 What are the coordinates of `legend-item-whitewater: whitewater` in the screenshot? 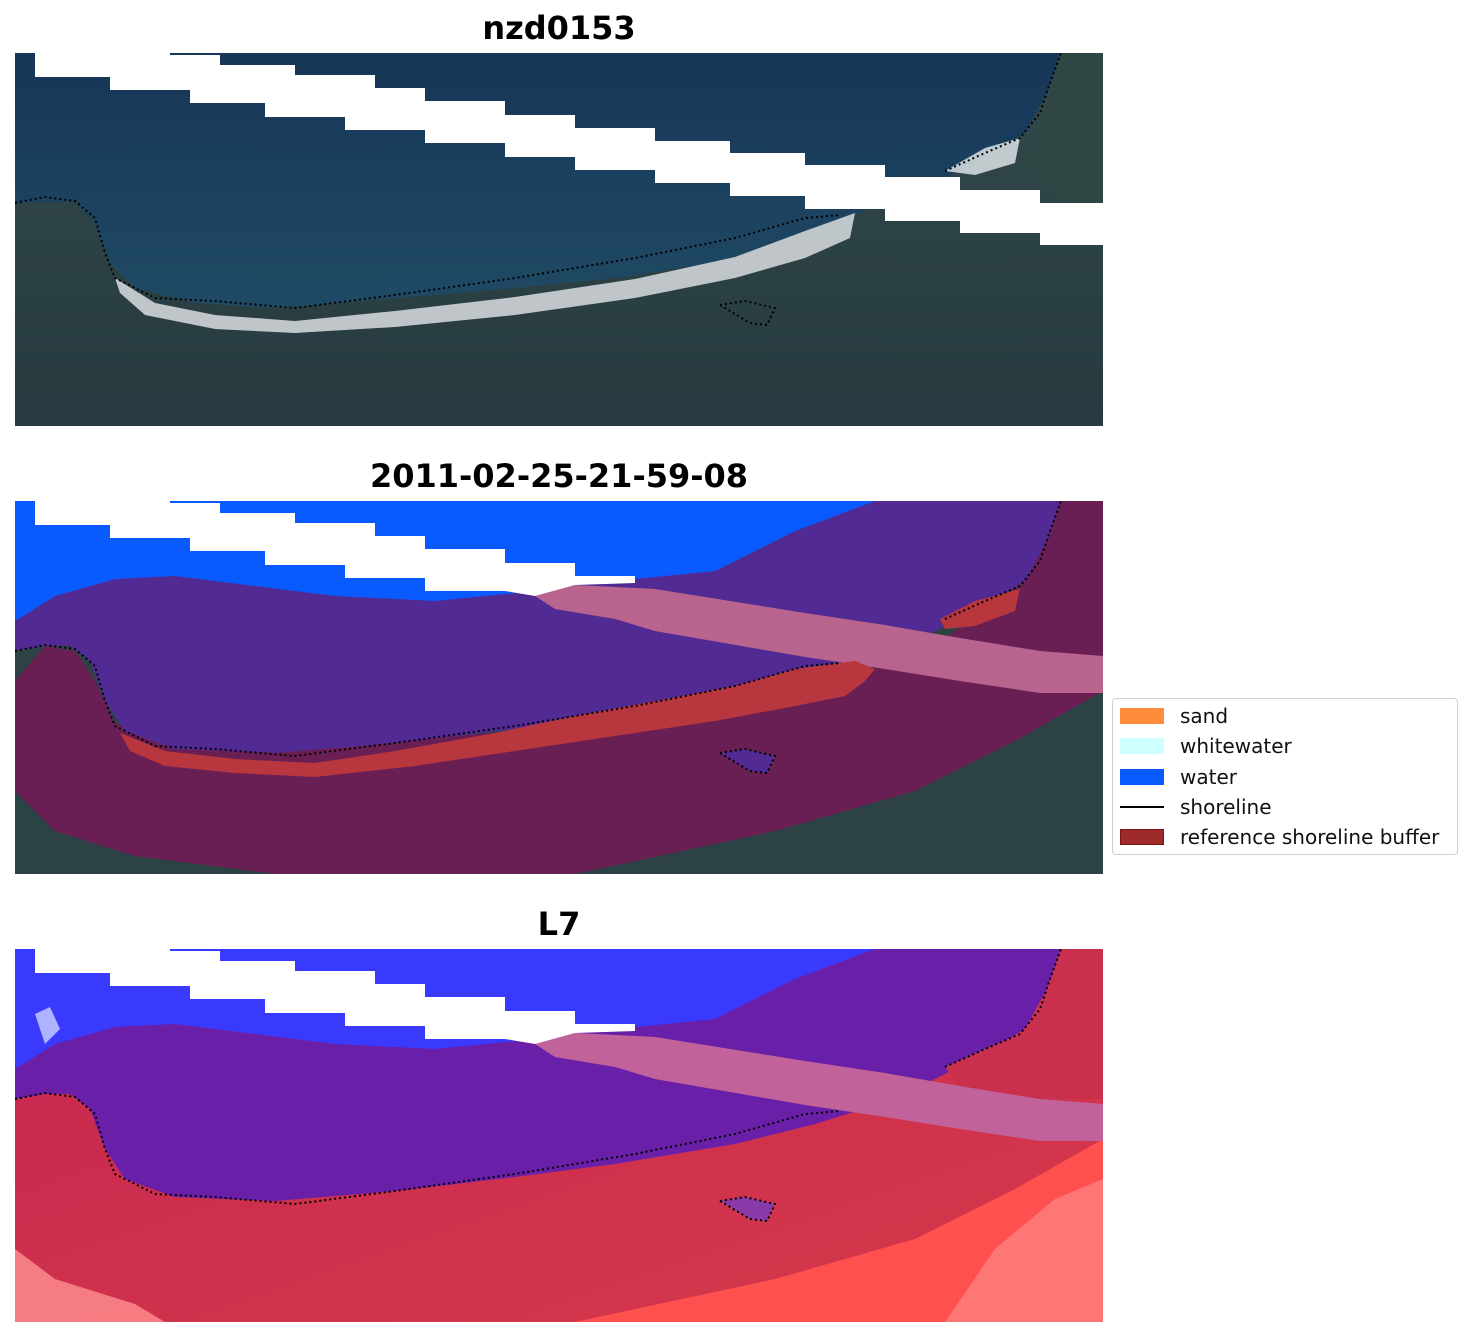 It's located at (1206, 746).